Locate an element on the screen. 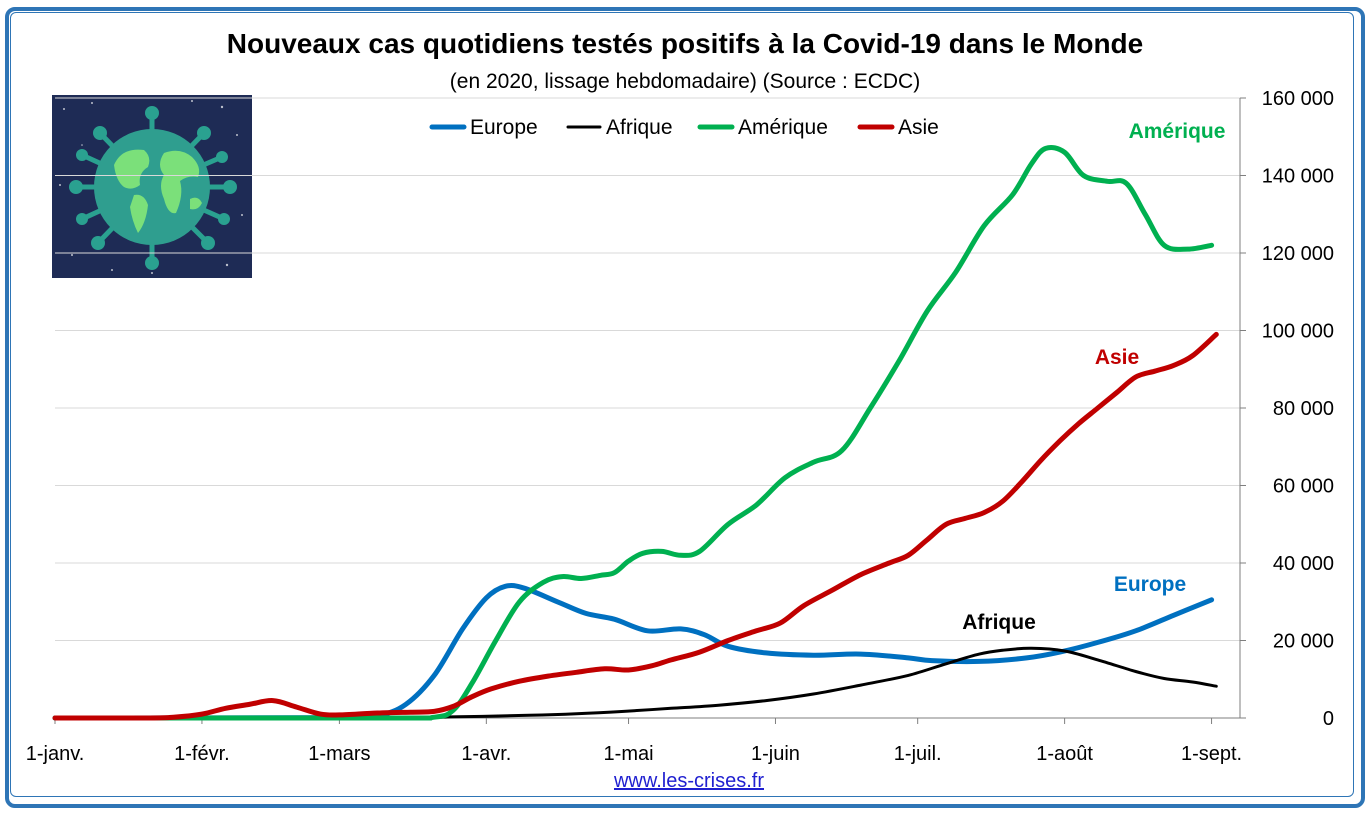 The image size is (1370, 815). annotation-amerique: Amérique is located at coordinates (1177, 131).